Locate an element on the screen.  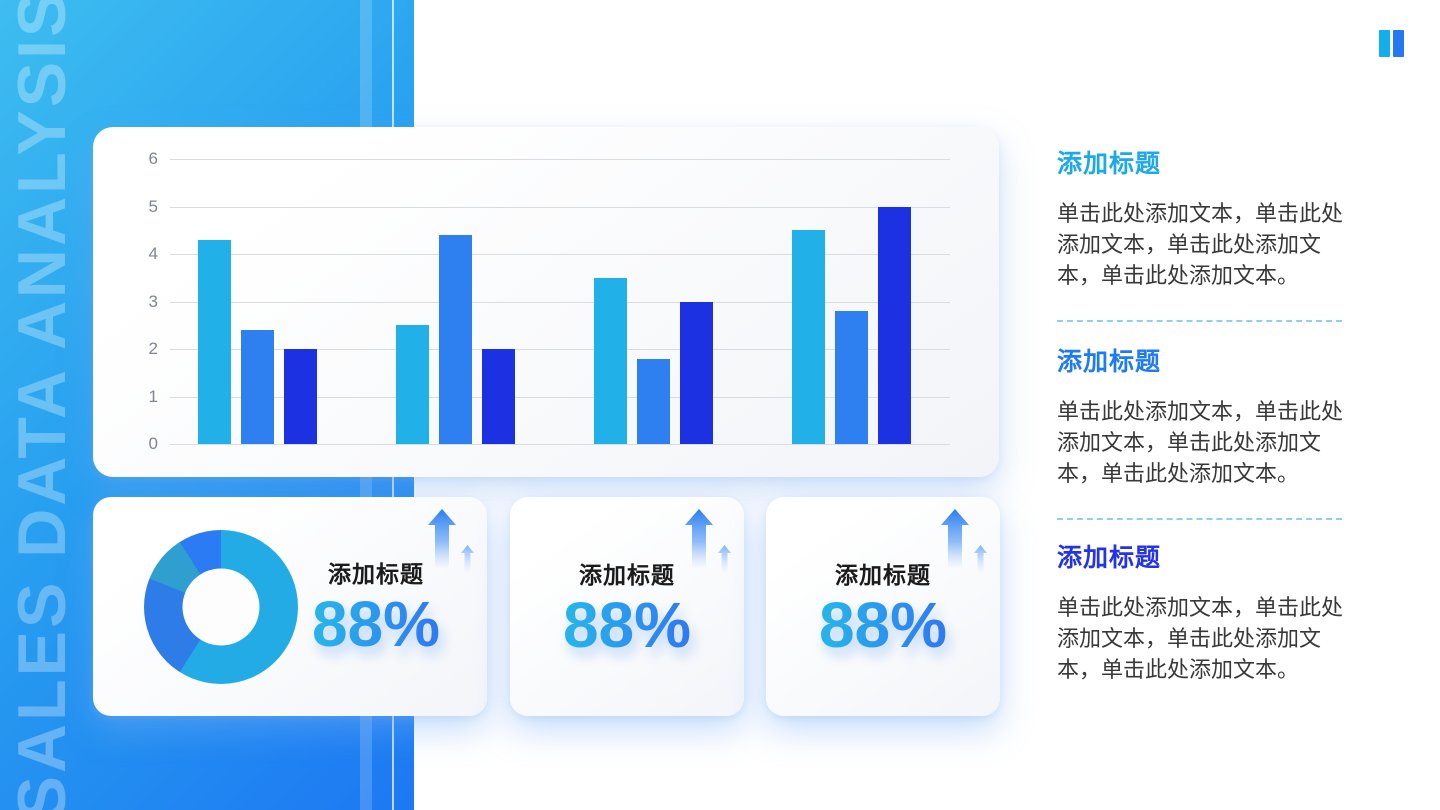
bar-series-cyan-group3 is located at coordinates (610, 360).